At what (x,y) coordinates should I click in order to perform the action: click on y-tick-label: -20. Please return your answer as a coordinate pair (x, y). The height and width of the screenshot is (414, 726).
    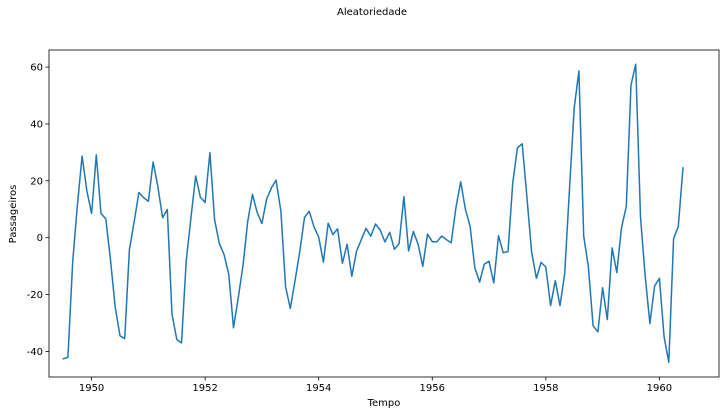
    Looking at the image, I should click on (35, 295).